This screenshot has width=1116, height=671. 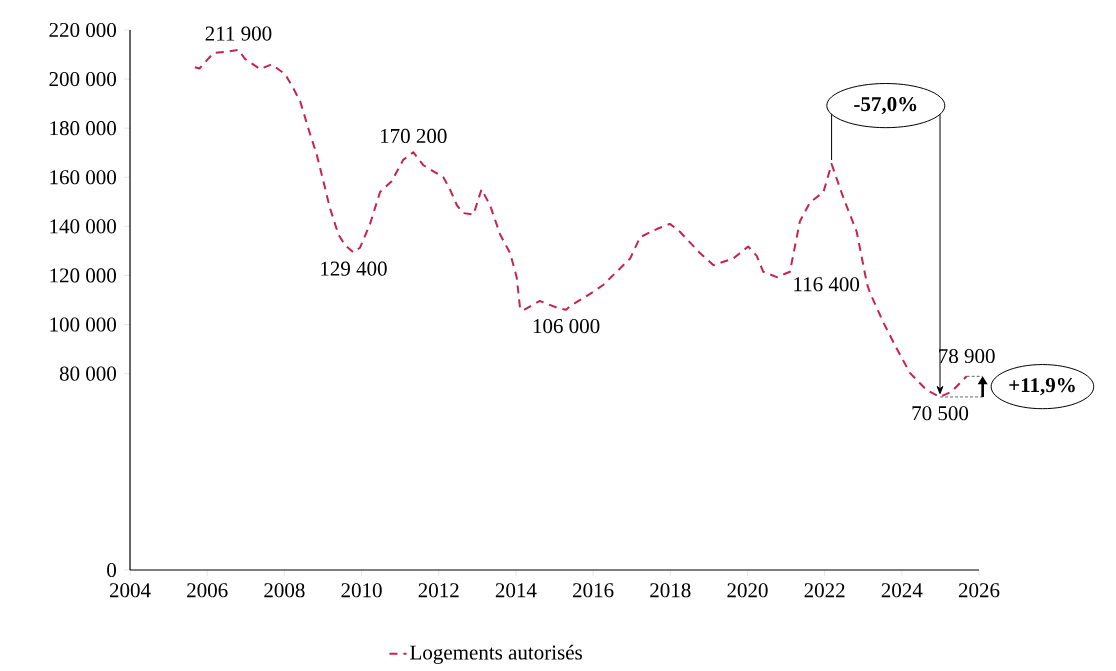 What do you see at coordinates (670, 590) in the screenshot?
I see `x-tick-label: 2018` at bounding box center [670, 590].